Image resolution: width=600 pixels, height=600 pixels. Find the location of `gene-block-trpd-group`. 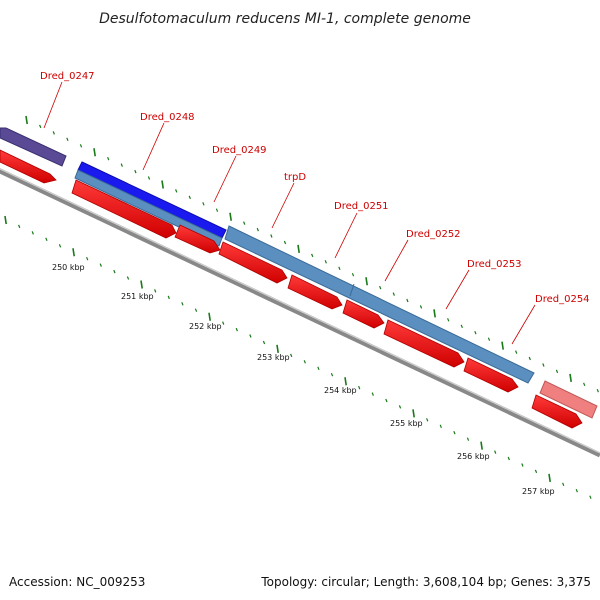

gene-block-trpd-group is located at coordinates (379, 304).